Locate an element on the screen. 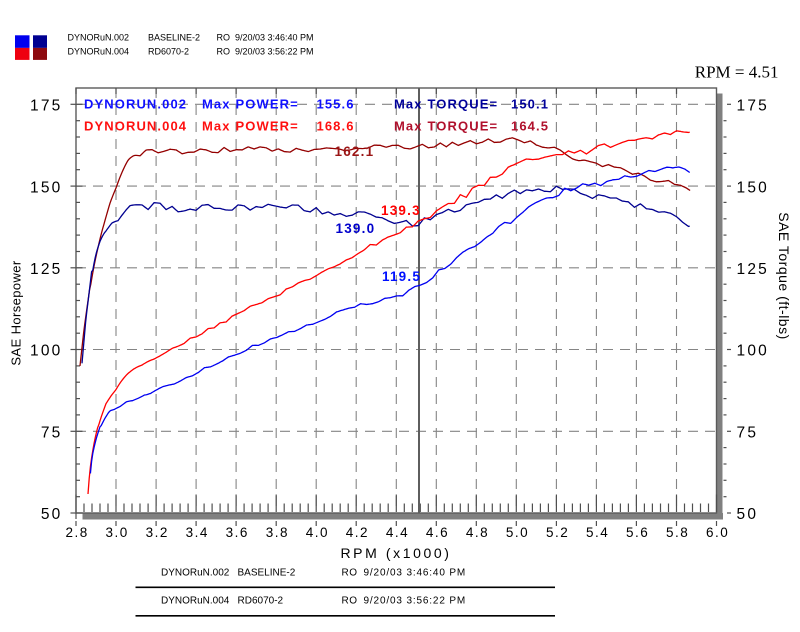  svg-text: 3.6 is located at coordinates (237, 532).